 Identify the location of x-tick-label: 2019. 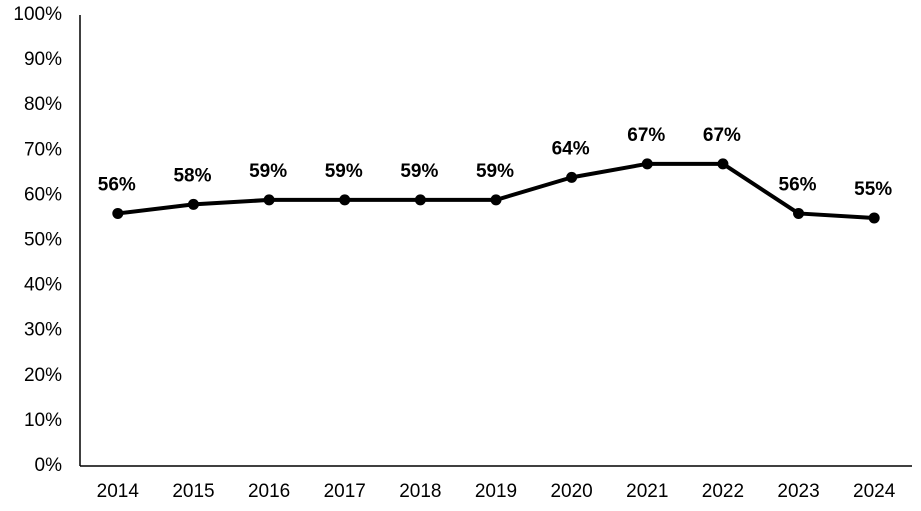
(496, 491).